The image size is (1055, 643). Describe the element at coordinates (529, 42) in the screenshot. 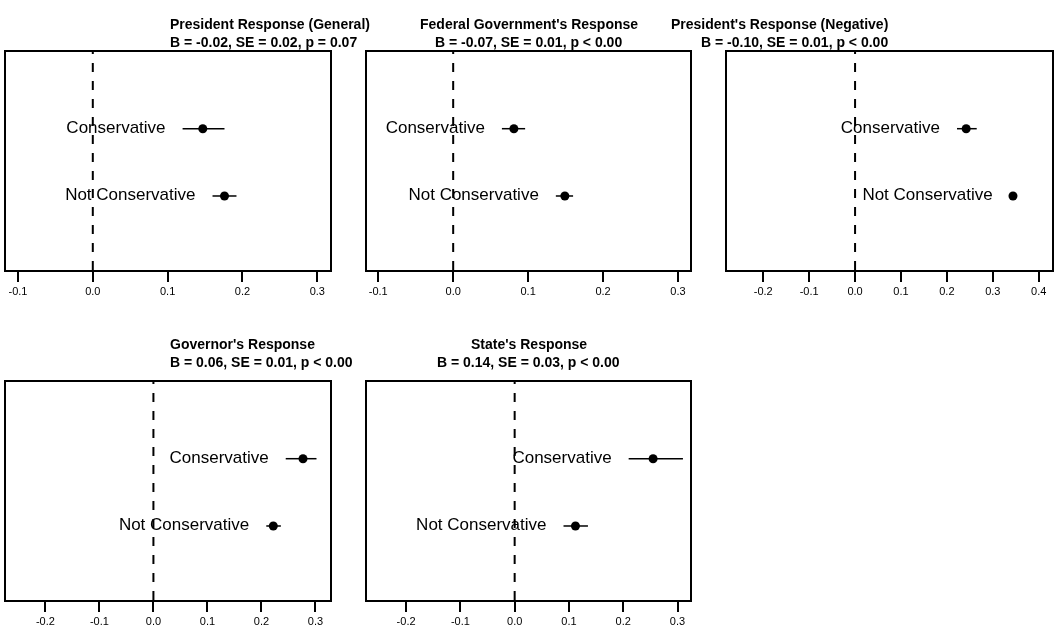

I see `chart-subtitle: B = -0.07, SE = 0.01, p < 0.00` at that location.